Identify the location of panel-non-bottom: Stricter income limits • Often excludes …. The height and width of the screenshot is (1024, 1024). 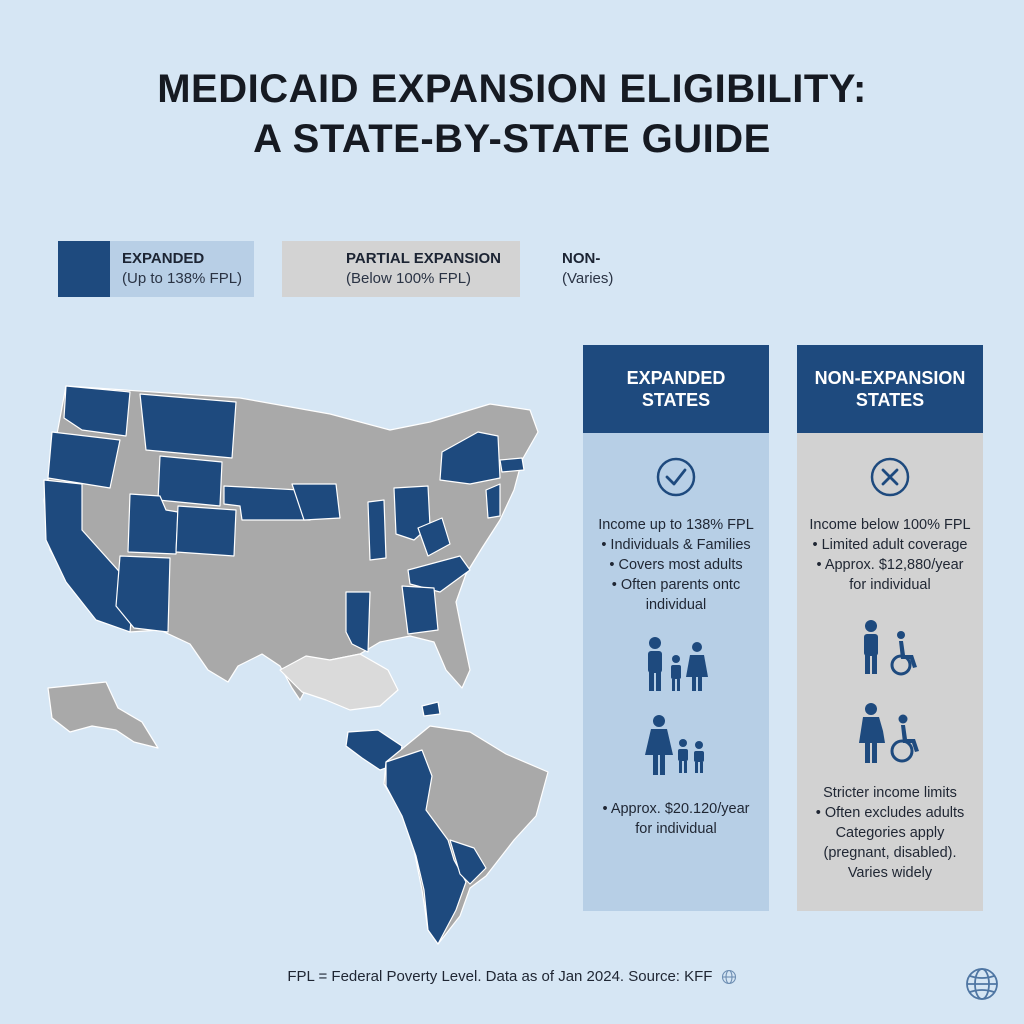
(890, 833).